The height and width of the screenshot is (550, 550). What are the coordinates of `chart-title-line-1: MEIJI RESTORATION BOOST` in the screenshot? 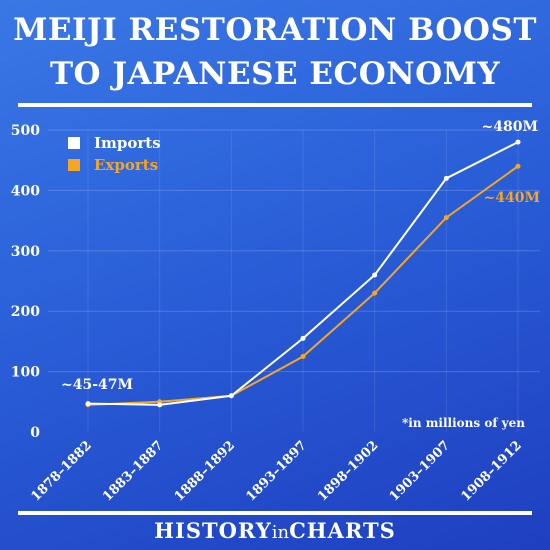 It's located at (275, 30).